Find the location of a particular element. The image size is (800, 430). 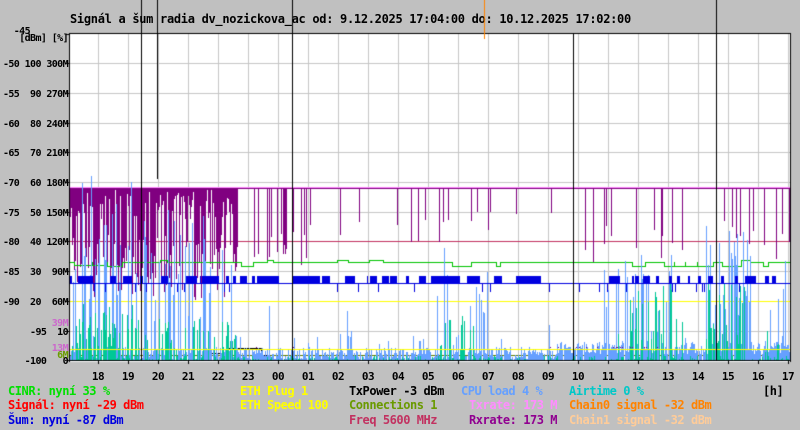

x-axis-hour-label: 14 is located at coordinates (698, 376).